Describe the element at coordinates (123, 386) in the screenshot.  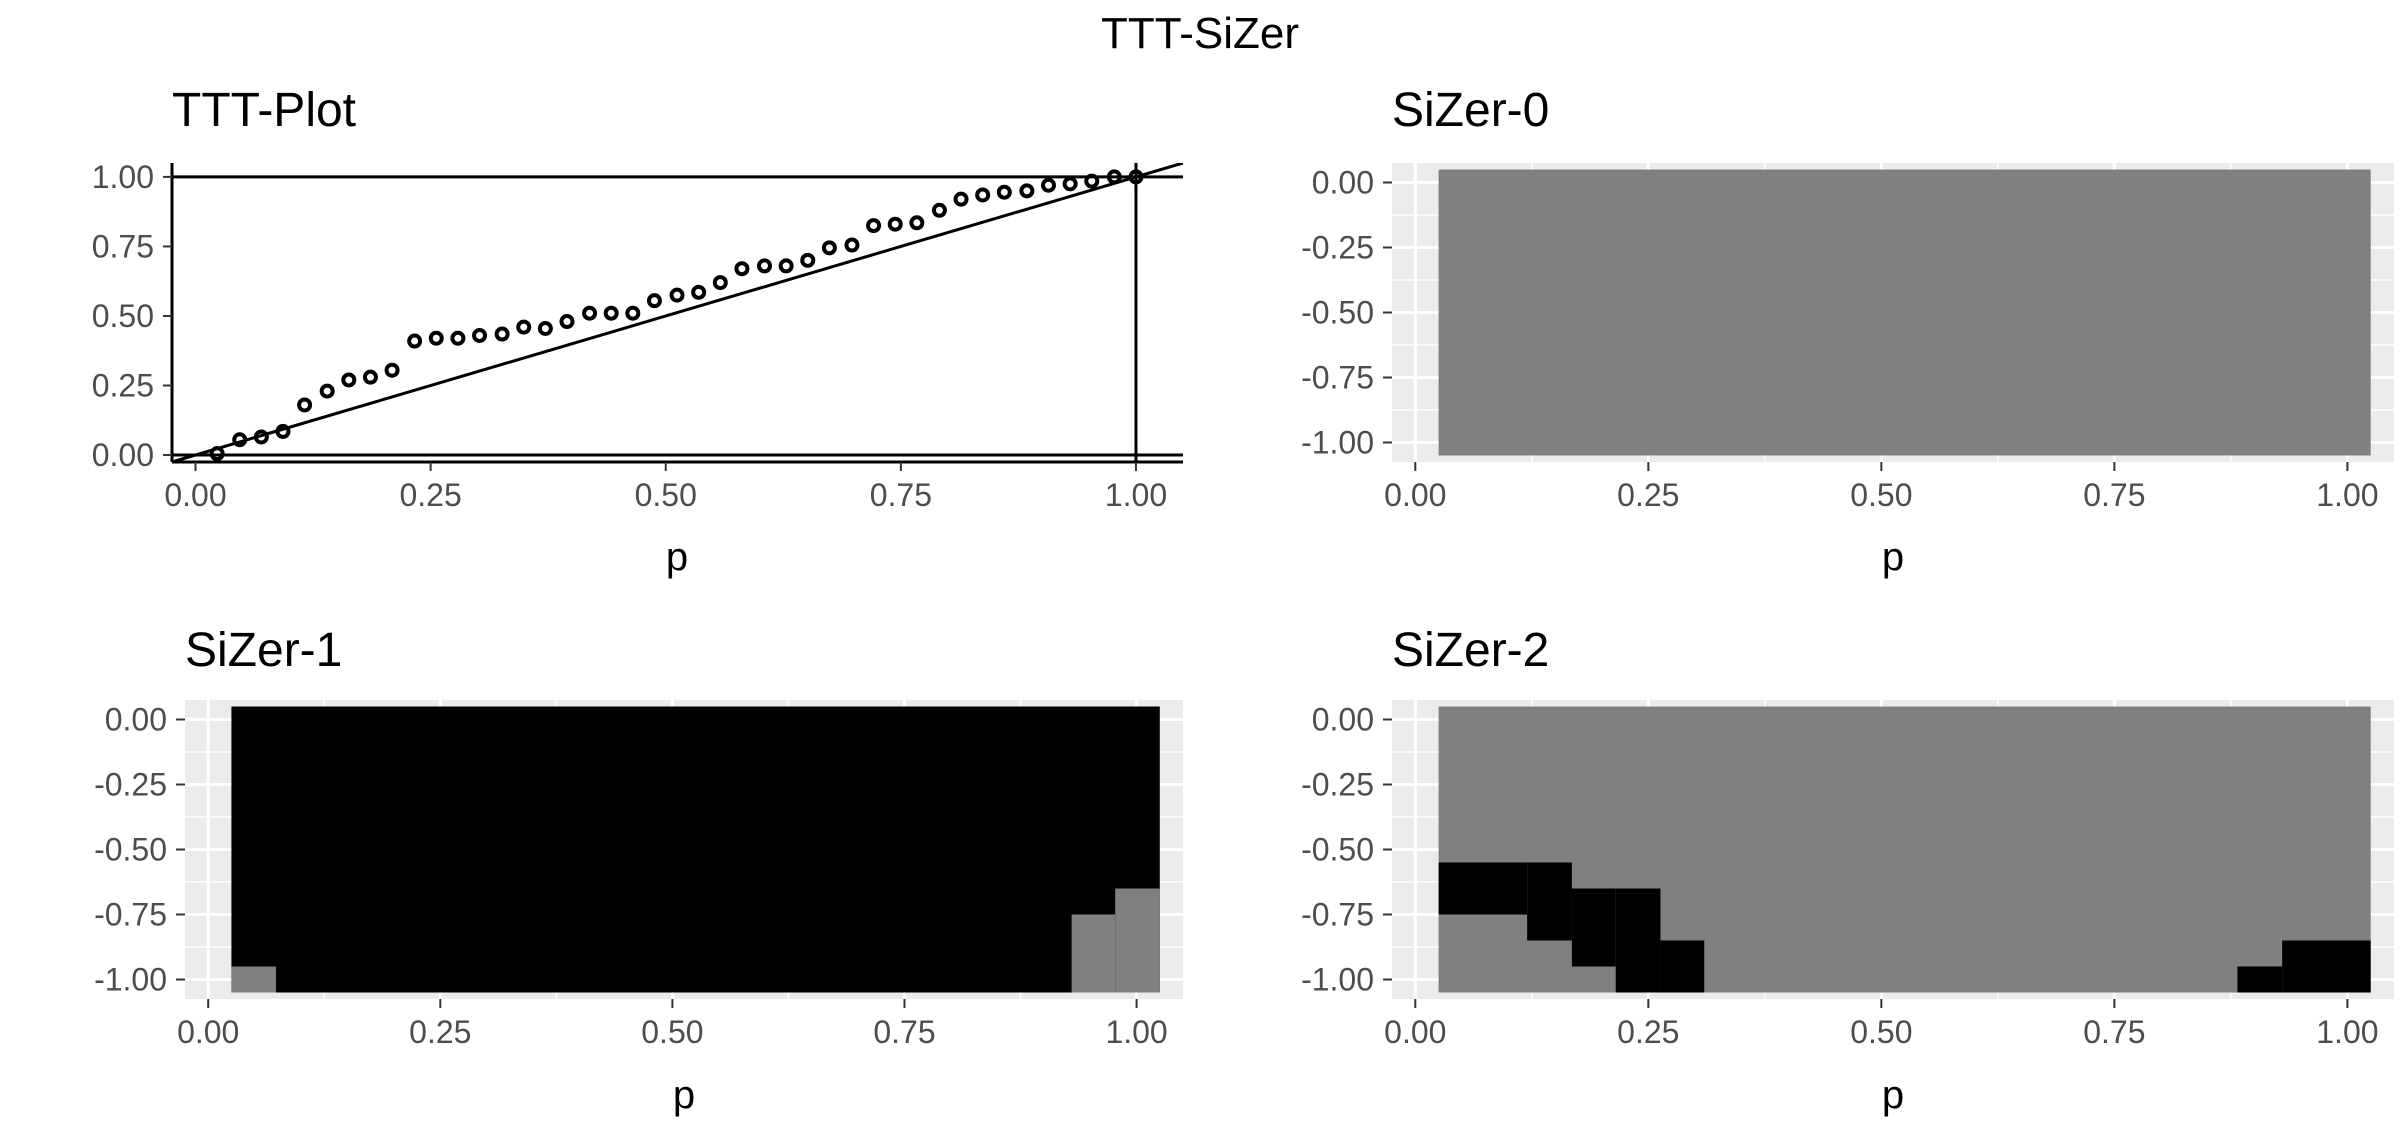
I see `y-tick-label: 0.25` at that location.